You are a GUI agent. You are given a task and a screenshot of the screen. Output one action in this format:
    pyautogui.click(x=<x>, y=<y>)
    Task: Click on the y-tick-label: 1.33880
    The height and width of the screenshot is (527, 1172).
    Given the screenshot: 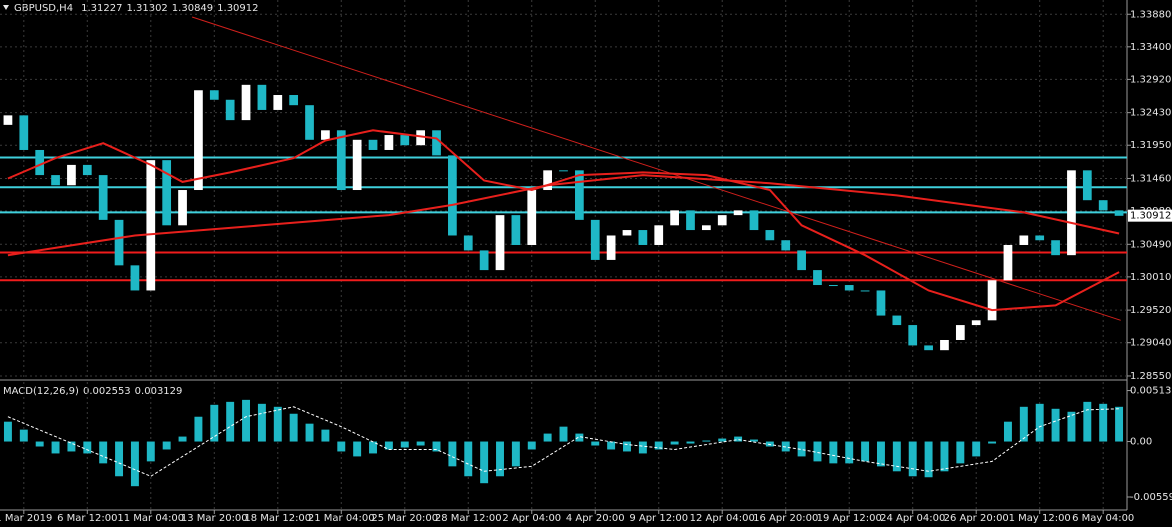 What is the action you would take?
    pyautogui.click(x=1150, y=14)
    